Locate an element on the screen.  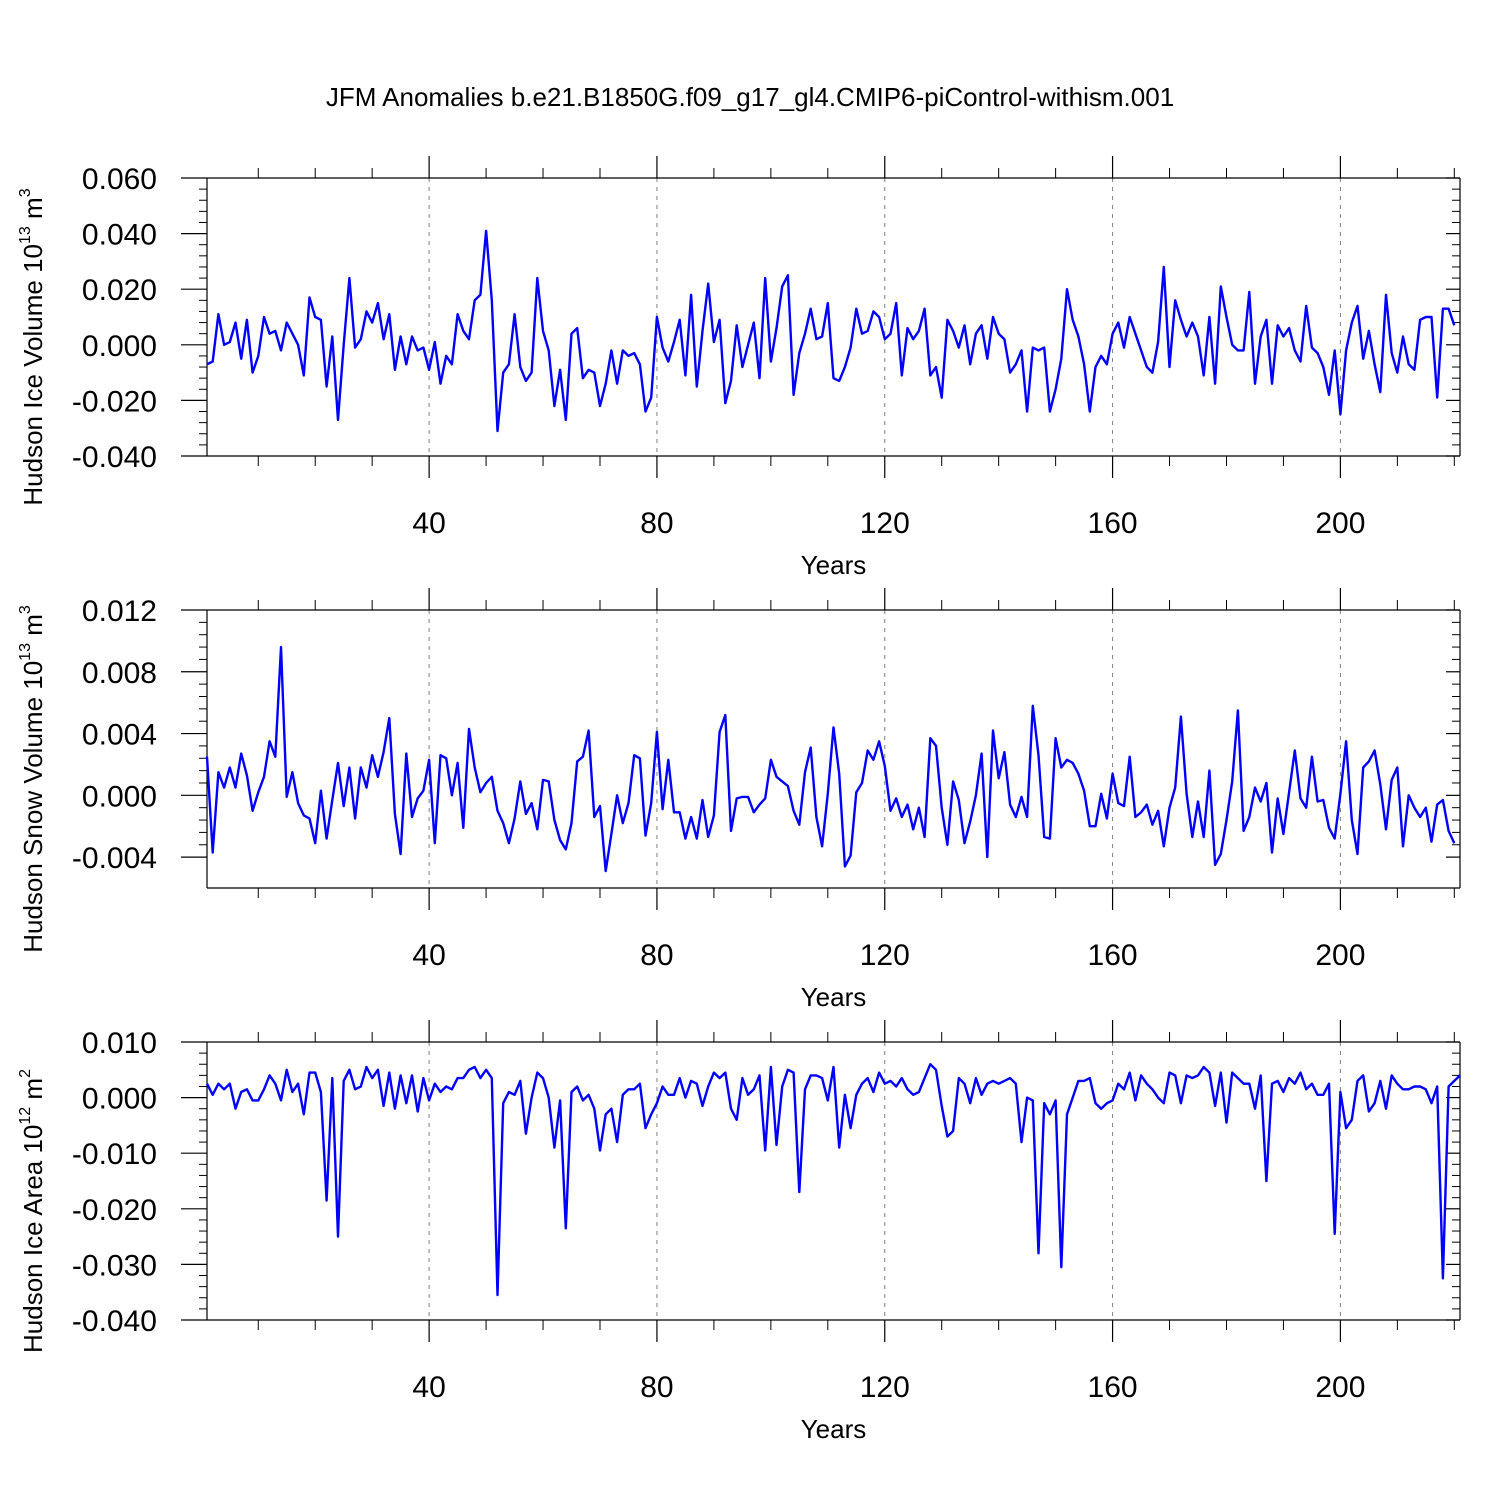
y-title-main: Hudson Snow Volume 10 is located at coordinates (33, 807).